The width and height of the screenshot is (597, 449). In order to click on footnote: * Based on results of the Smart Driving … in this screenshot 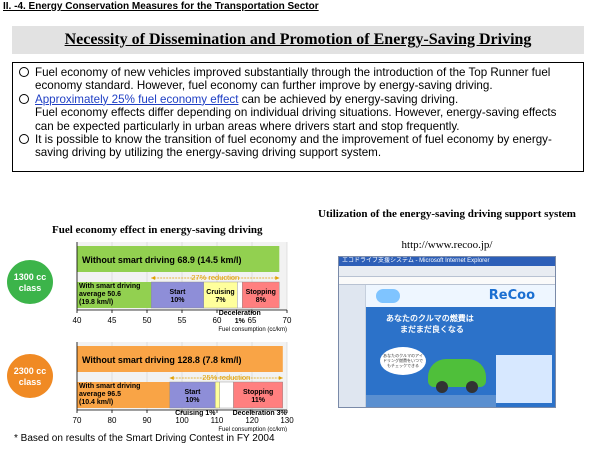, I will do `click(144, 438)`.